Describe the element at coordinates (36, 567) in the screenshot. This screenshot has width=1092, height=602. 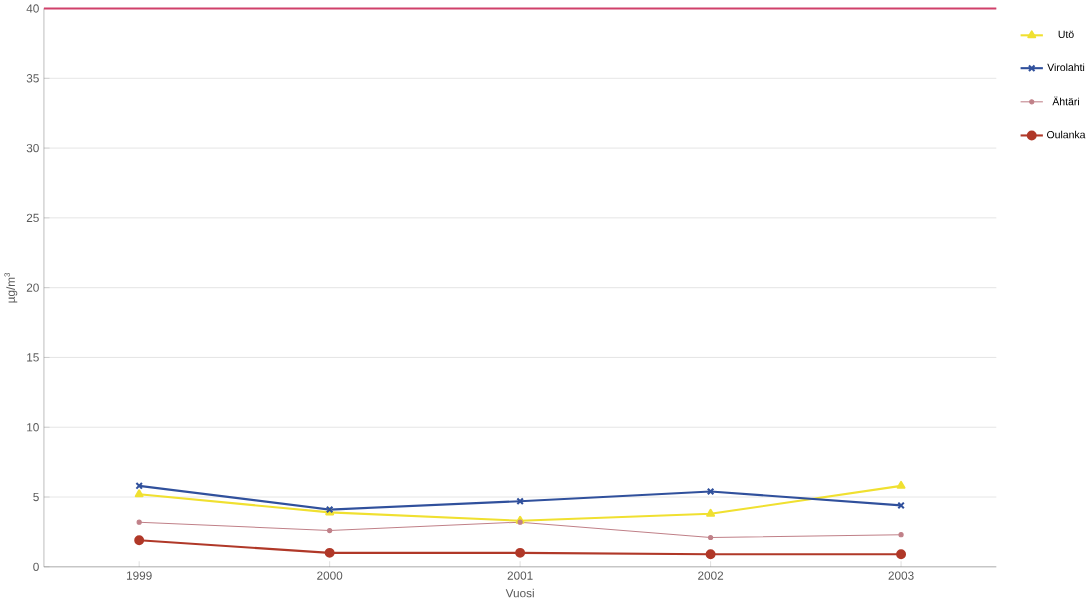
I see `y-tick-label: 0` at that location.